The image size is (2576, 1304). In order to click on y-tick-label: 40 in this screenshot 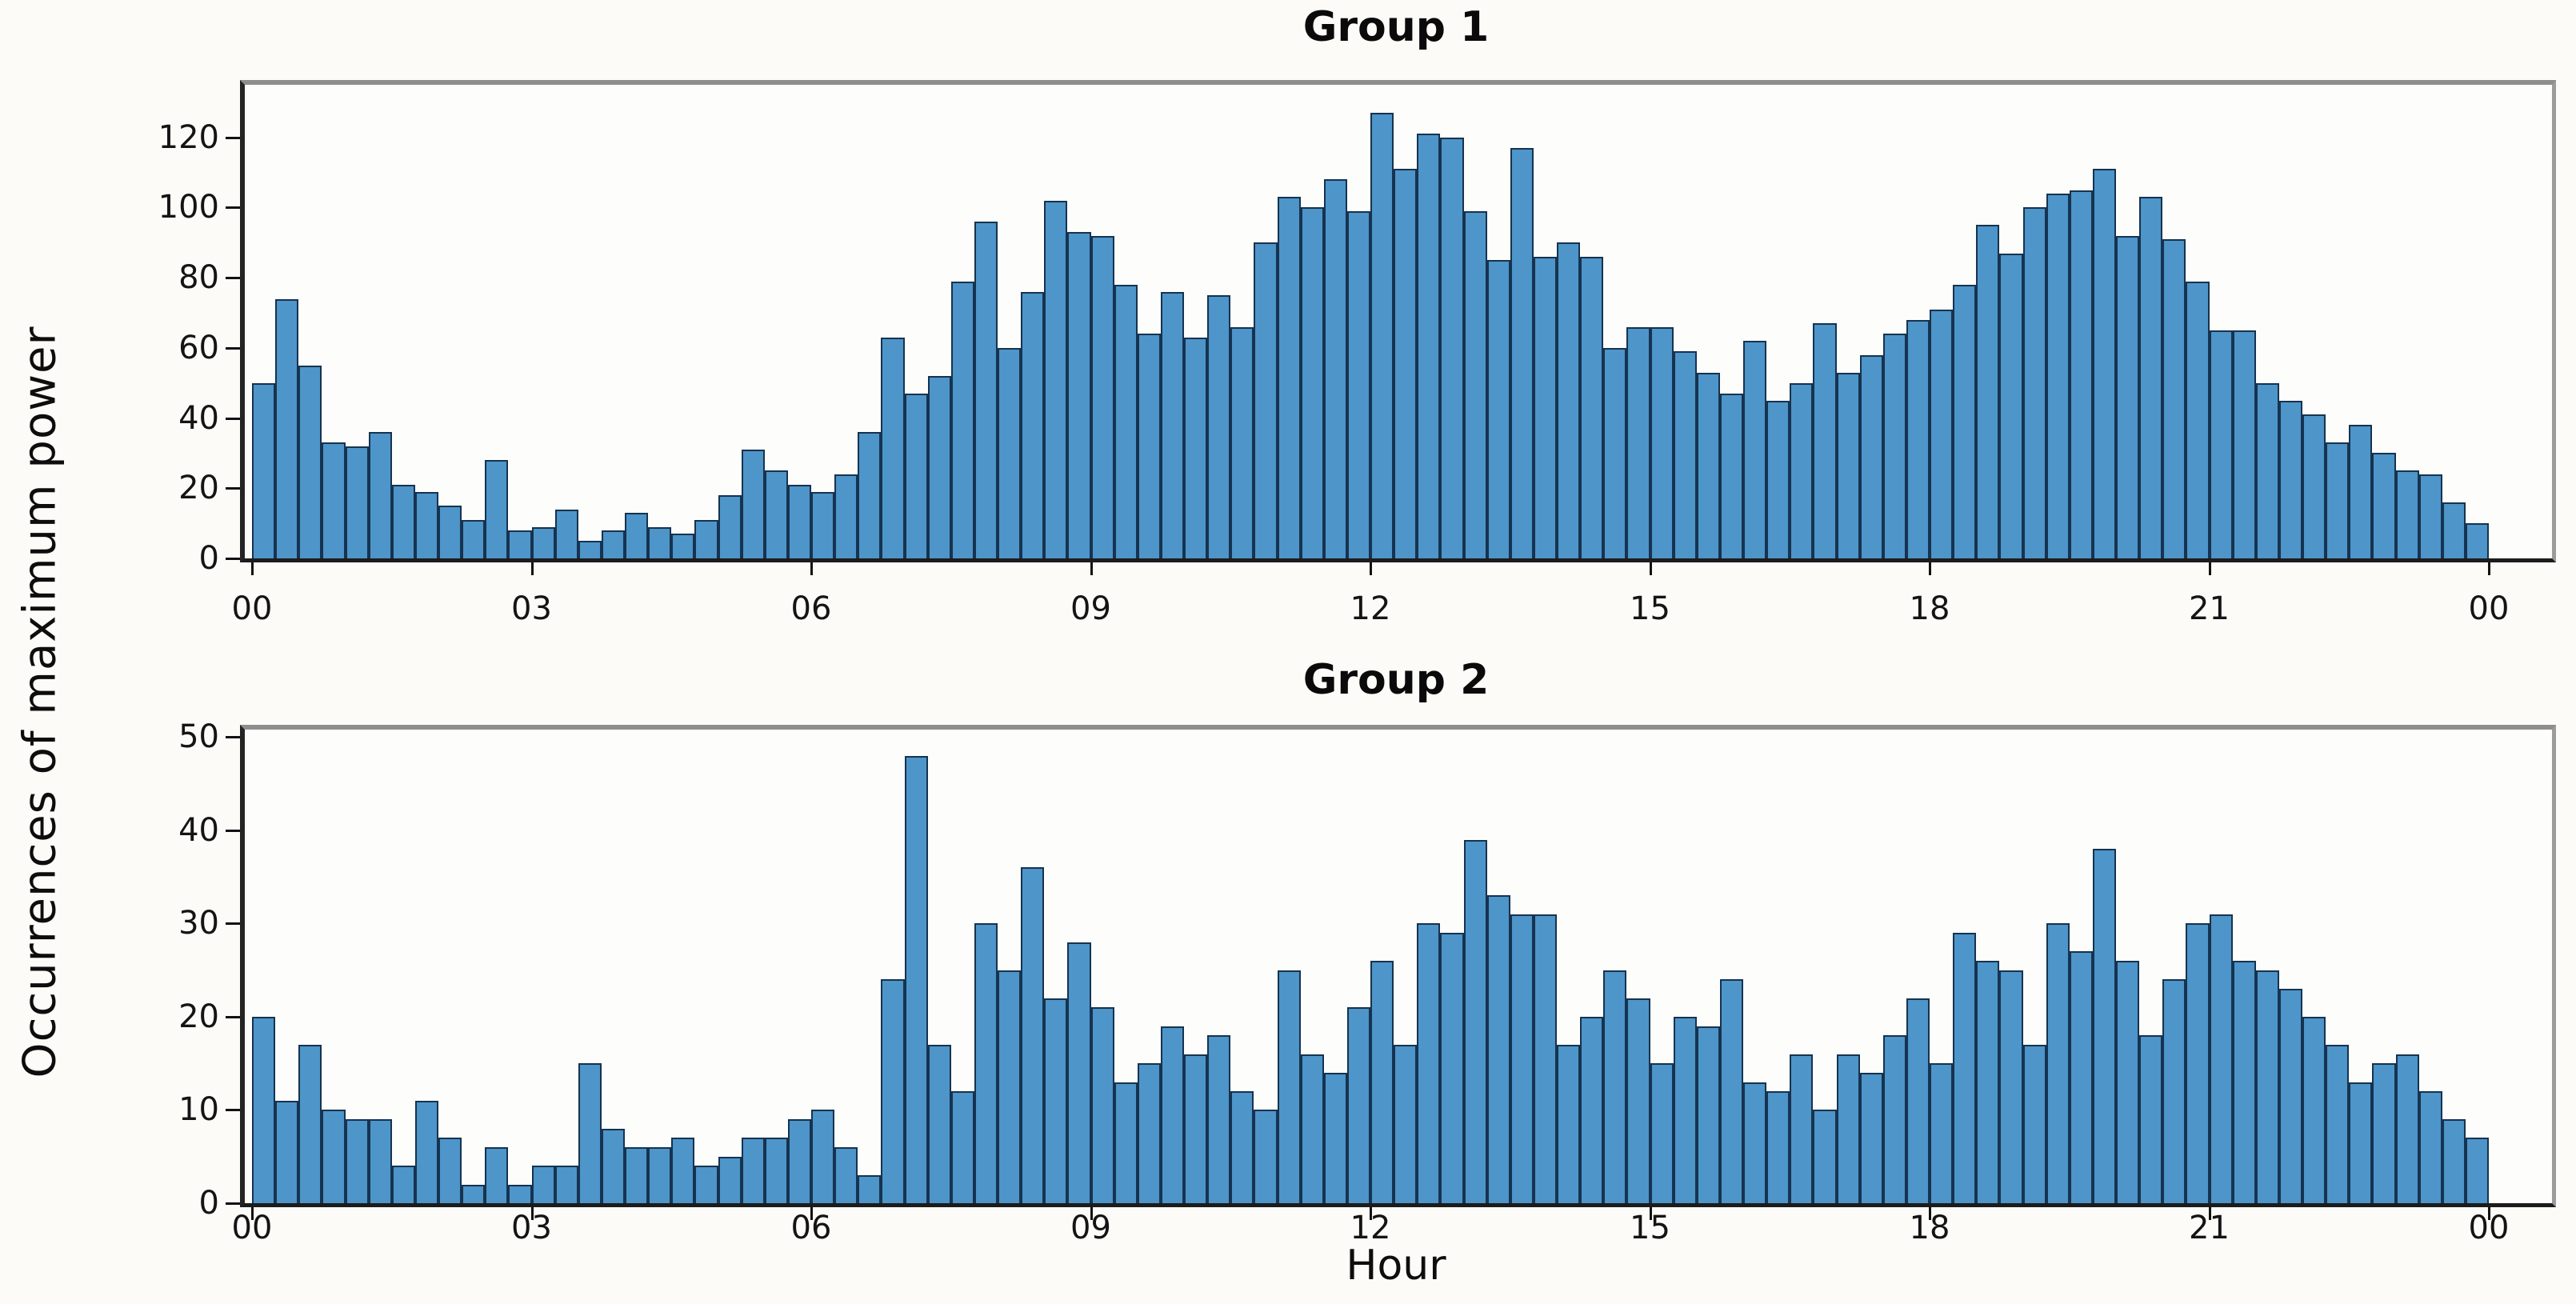, I will do `click(198, 830)`.